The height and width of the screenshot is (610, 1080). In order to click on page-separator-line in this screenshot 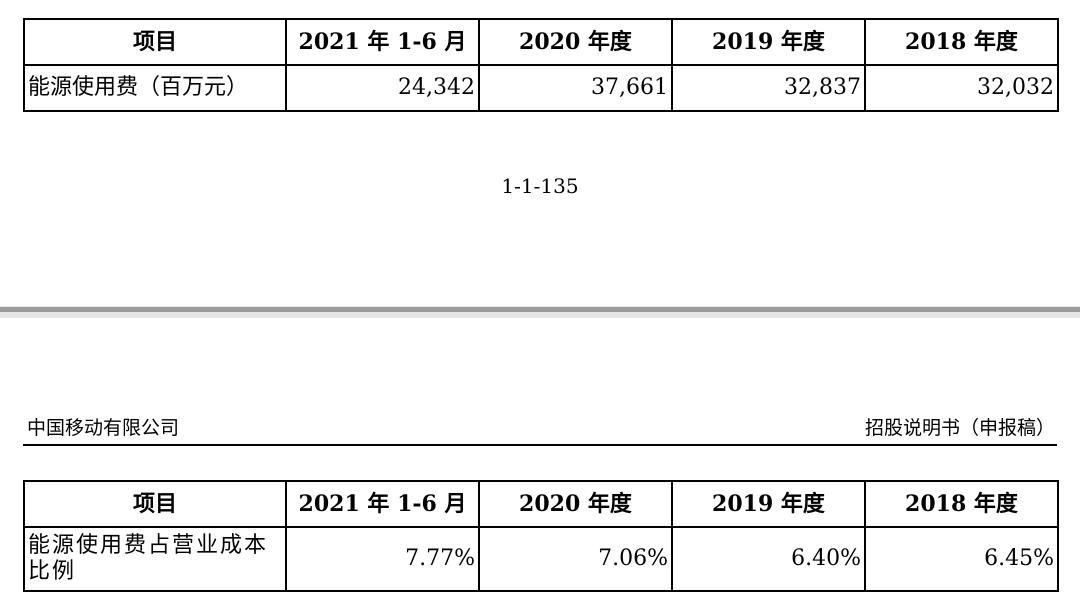, I will do `click(540, 309)`.